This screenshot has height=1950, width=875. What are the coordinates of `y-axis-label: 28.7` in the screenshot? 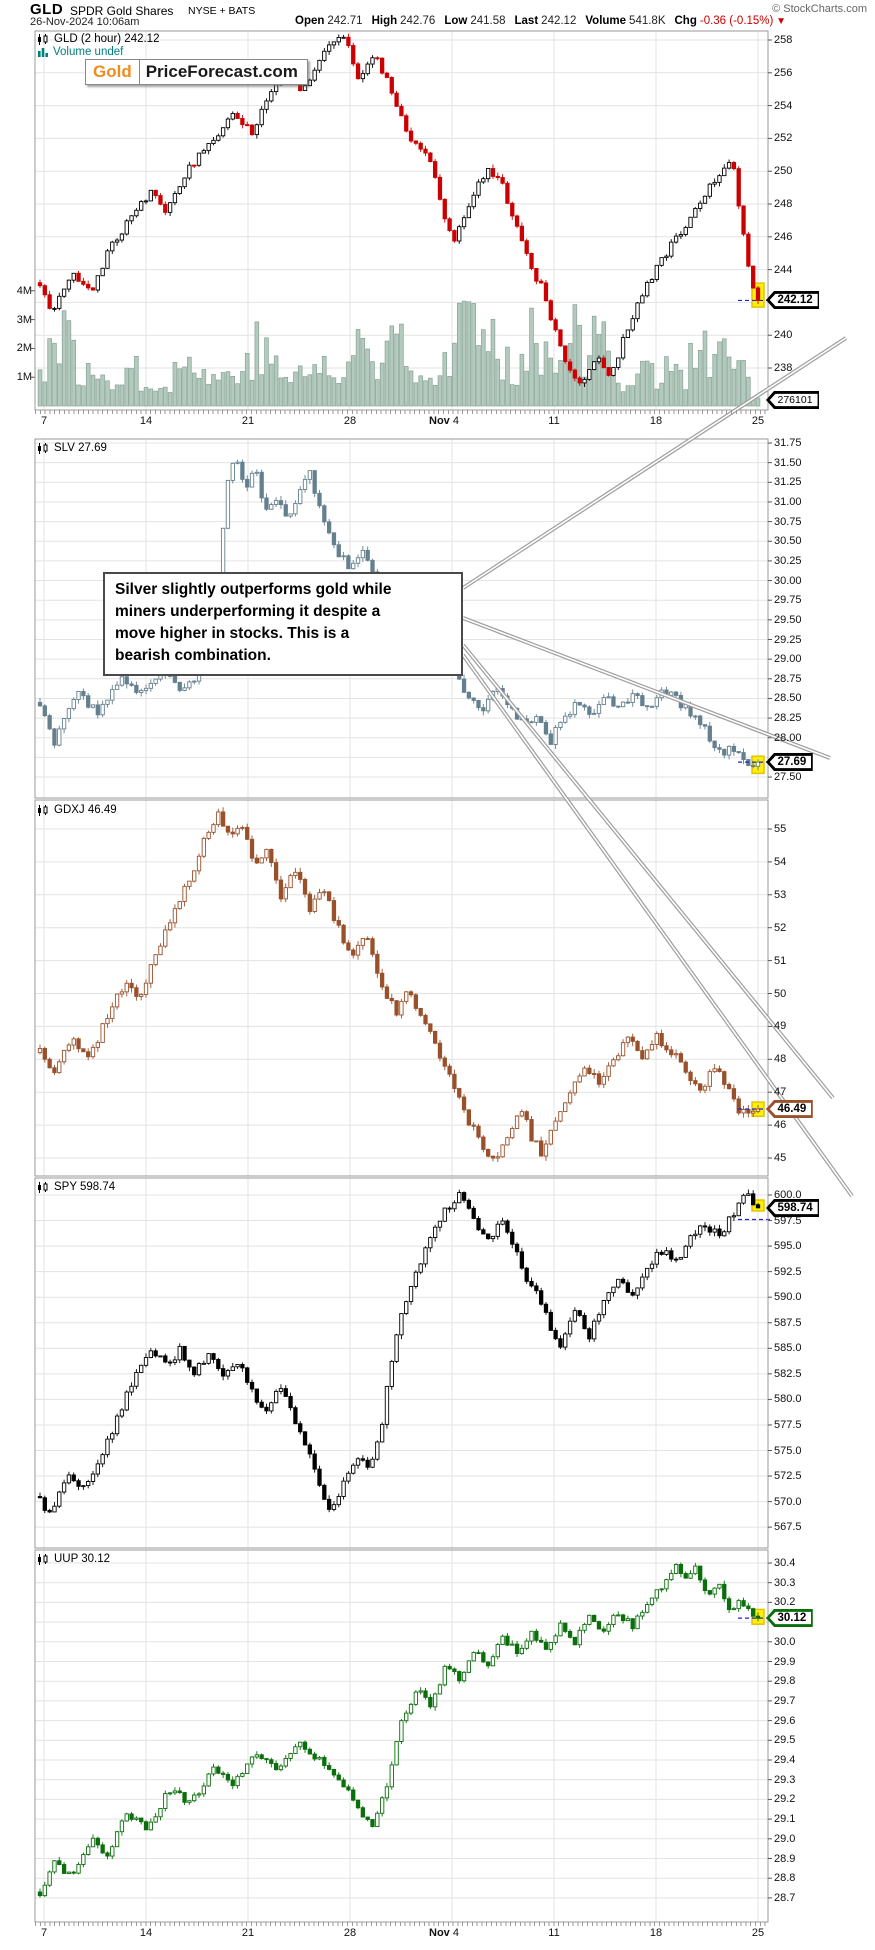 It's located at (785, 1897).